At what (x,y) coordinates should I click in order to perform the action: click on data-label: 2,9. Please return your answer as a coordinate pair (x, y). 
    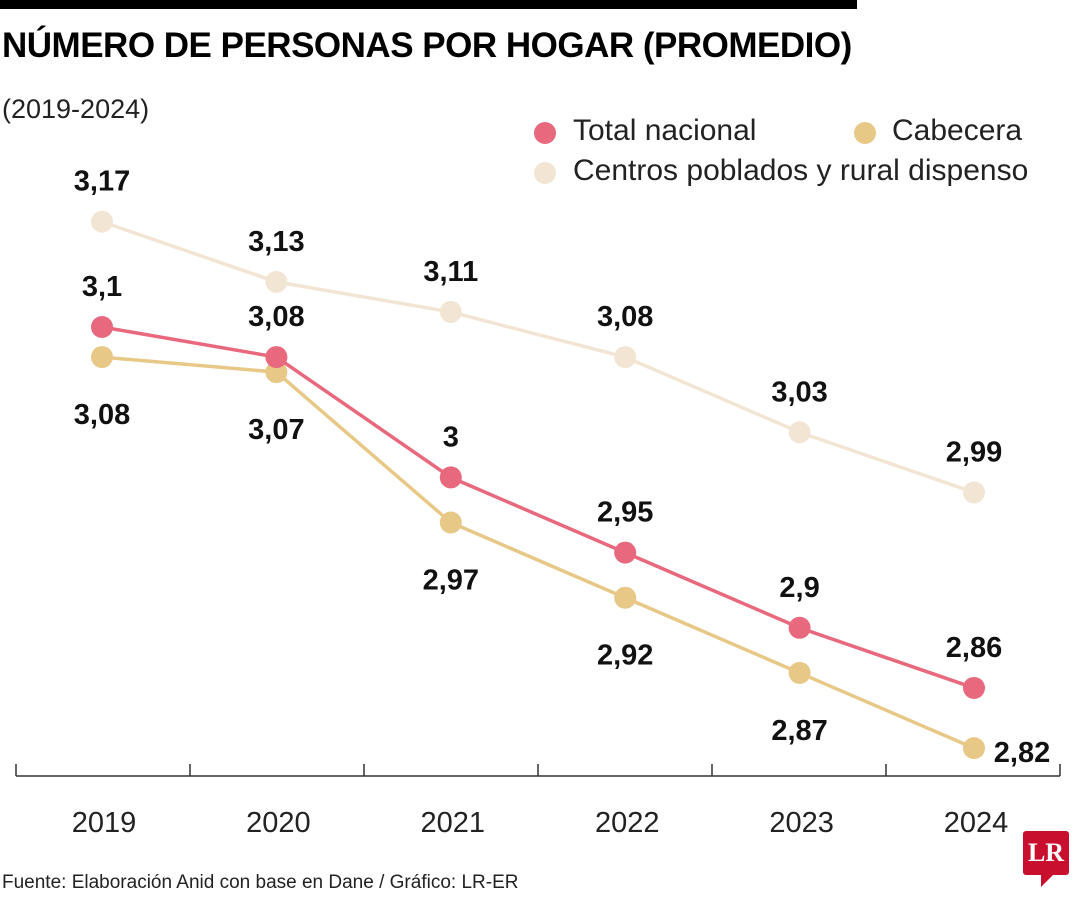
    Looking at the image, I should click on (799, 588).